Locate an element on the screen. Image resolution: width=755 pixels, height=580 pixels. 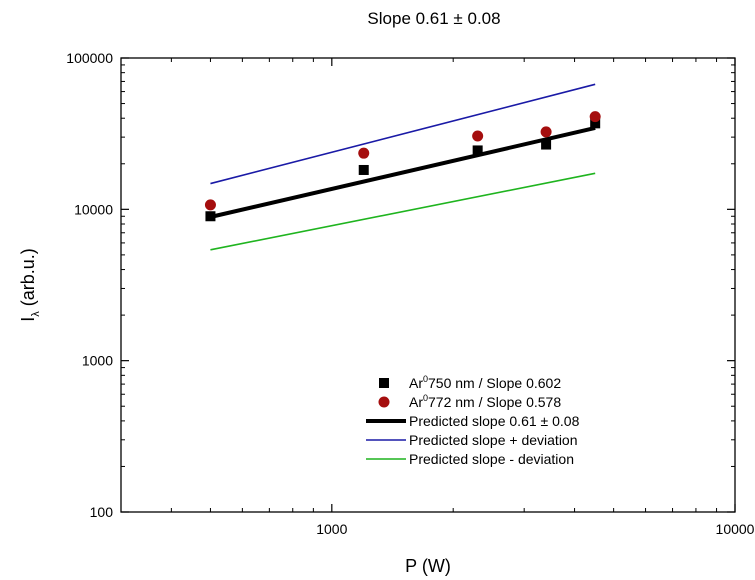
y-axis-label-rest: (arb.u.) is located at coordinates (28, 279).